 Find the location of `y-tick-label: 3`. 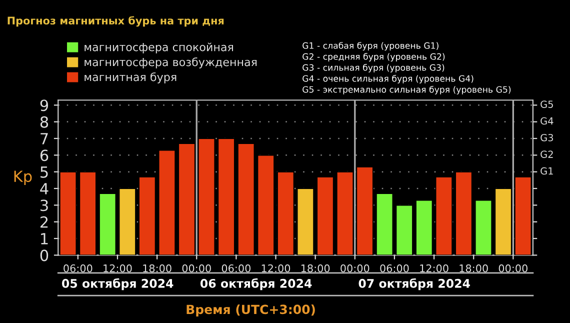

y-tick-label: 3 is located at coordinates (44, 206).